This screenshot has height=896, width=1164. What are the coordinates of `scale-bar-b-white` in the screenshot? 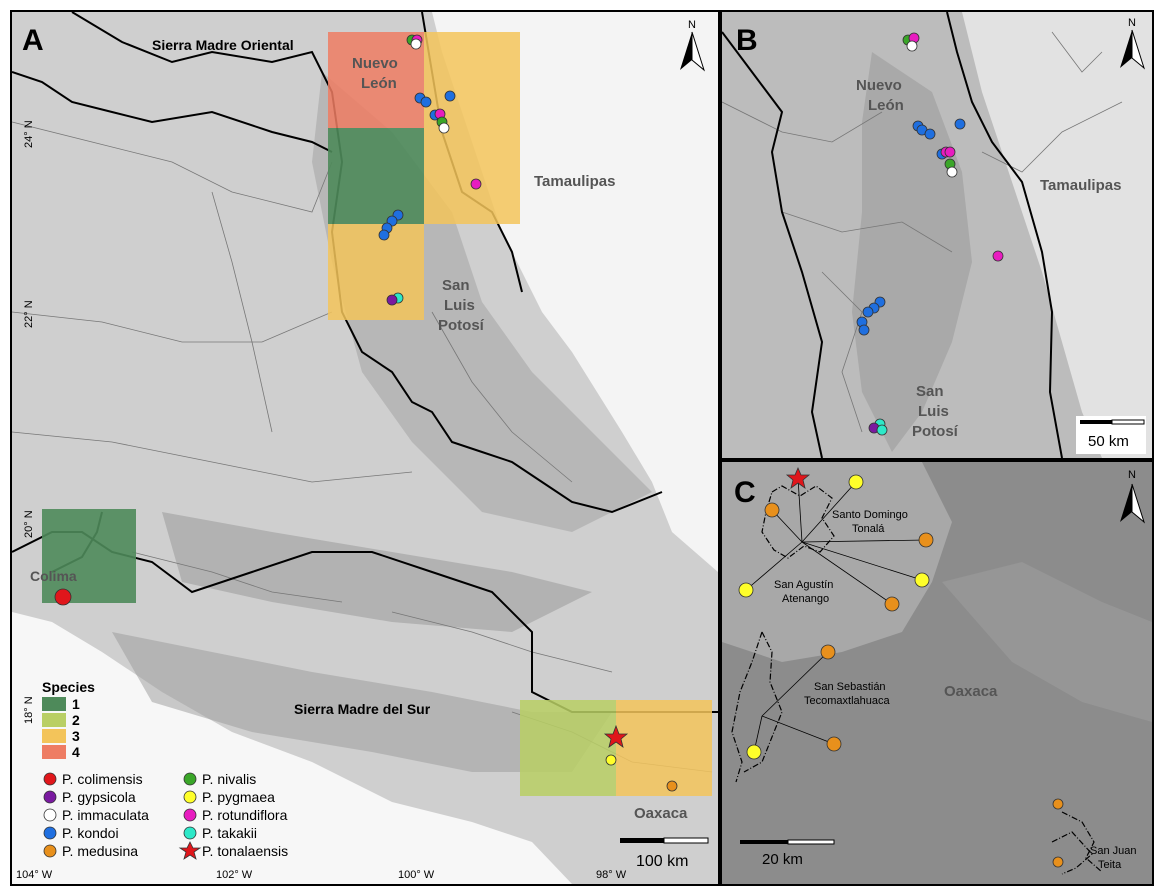 It's located at (1128, 422).